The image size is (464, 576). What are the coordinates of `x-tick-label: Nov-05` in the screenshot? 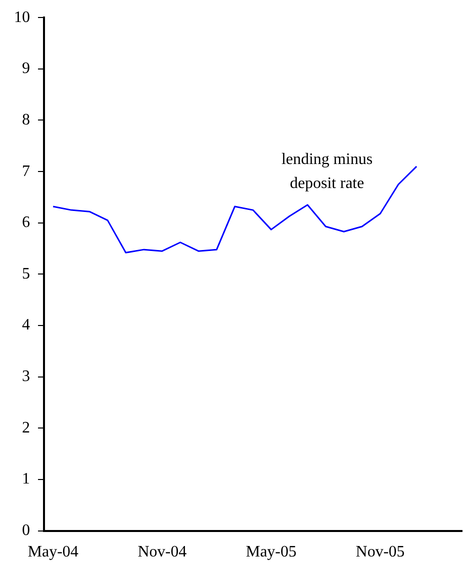 It's located at (380, 552).